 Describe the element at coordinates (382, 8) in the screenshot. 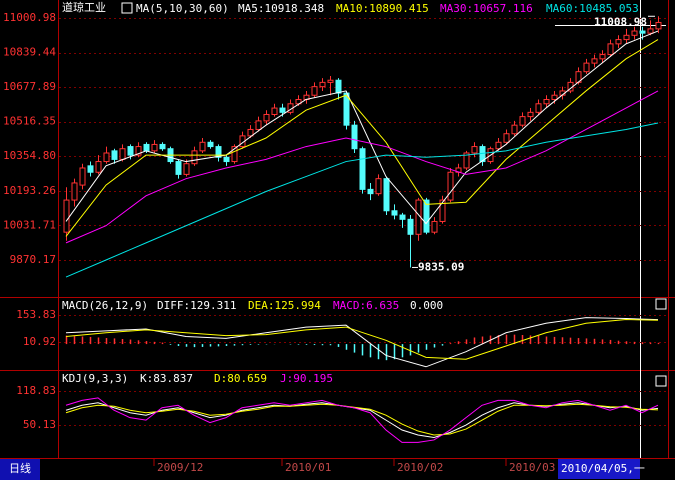

I see `legend-entry: MA10:10890.415` at that location.